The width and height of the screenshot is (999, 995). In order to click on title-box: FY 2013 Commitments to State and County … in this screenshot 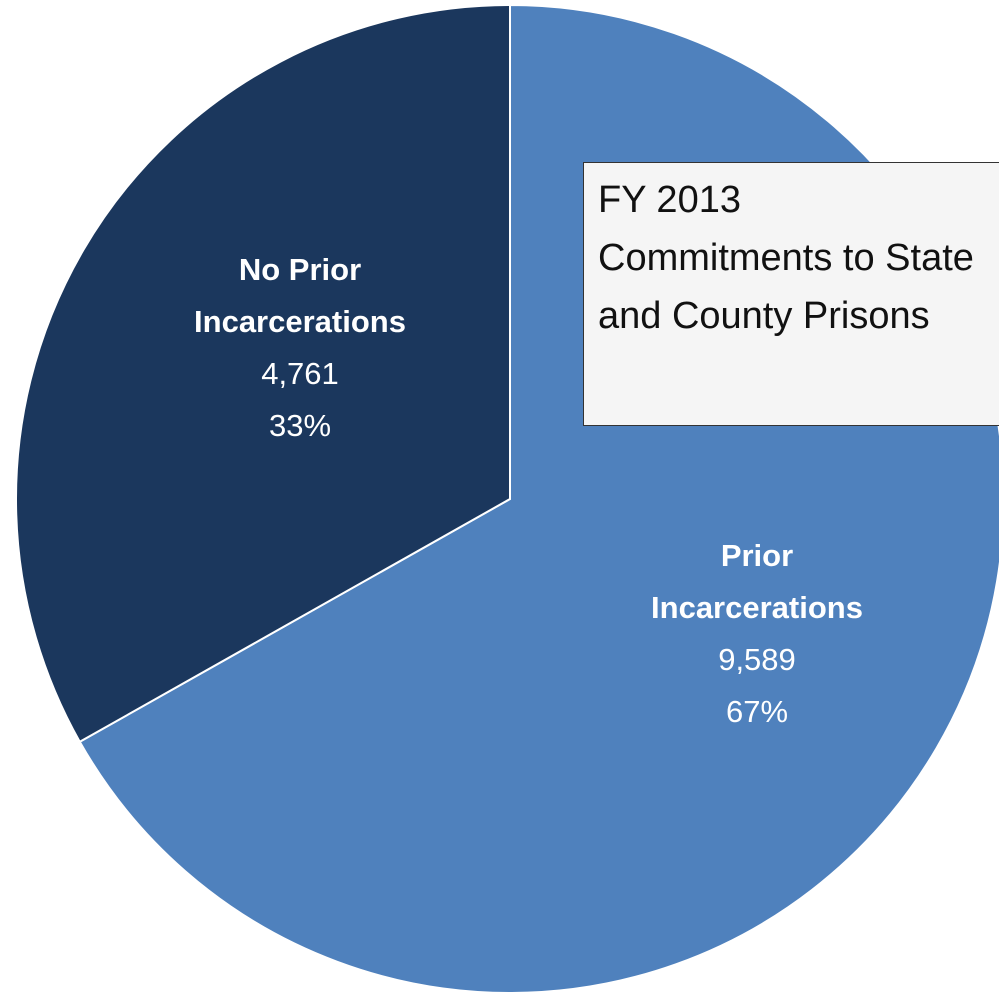, I will do `click(791, 294)`.